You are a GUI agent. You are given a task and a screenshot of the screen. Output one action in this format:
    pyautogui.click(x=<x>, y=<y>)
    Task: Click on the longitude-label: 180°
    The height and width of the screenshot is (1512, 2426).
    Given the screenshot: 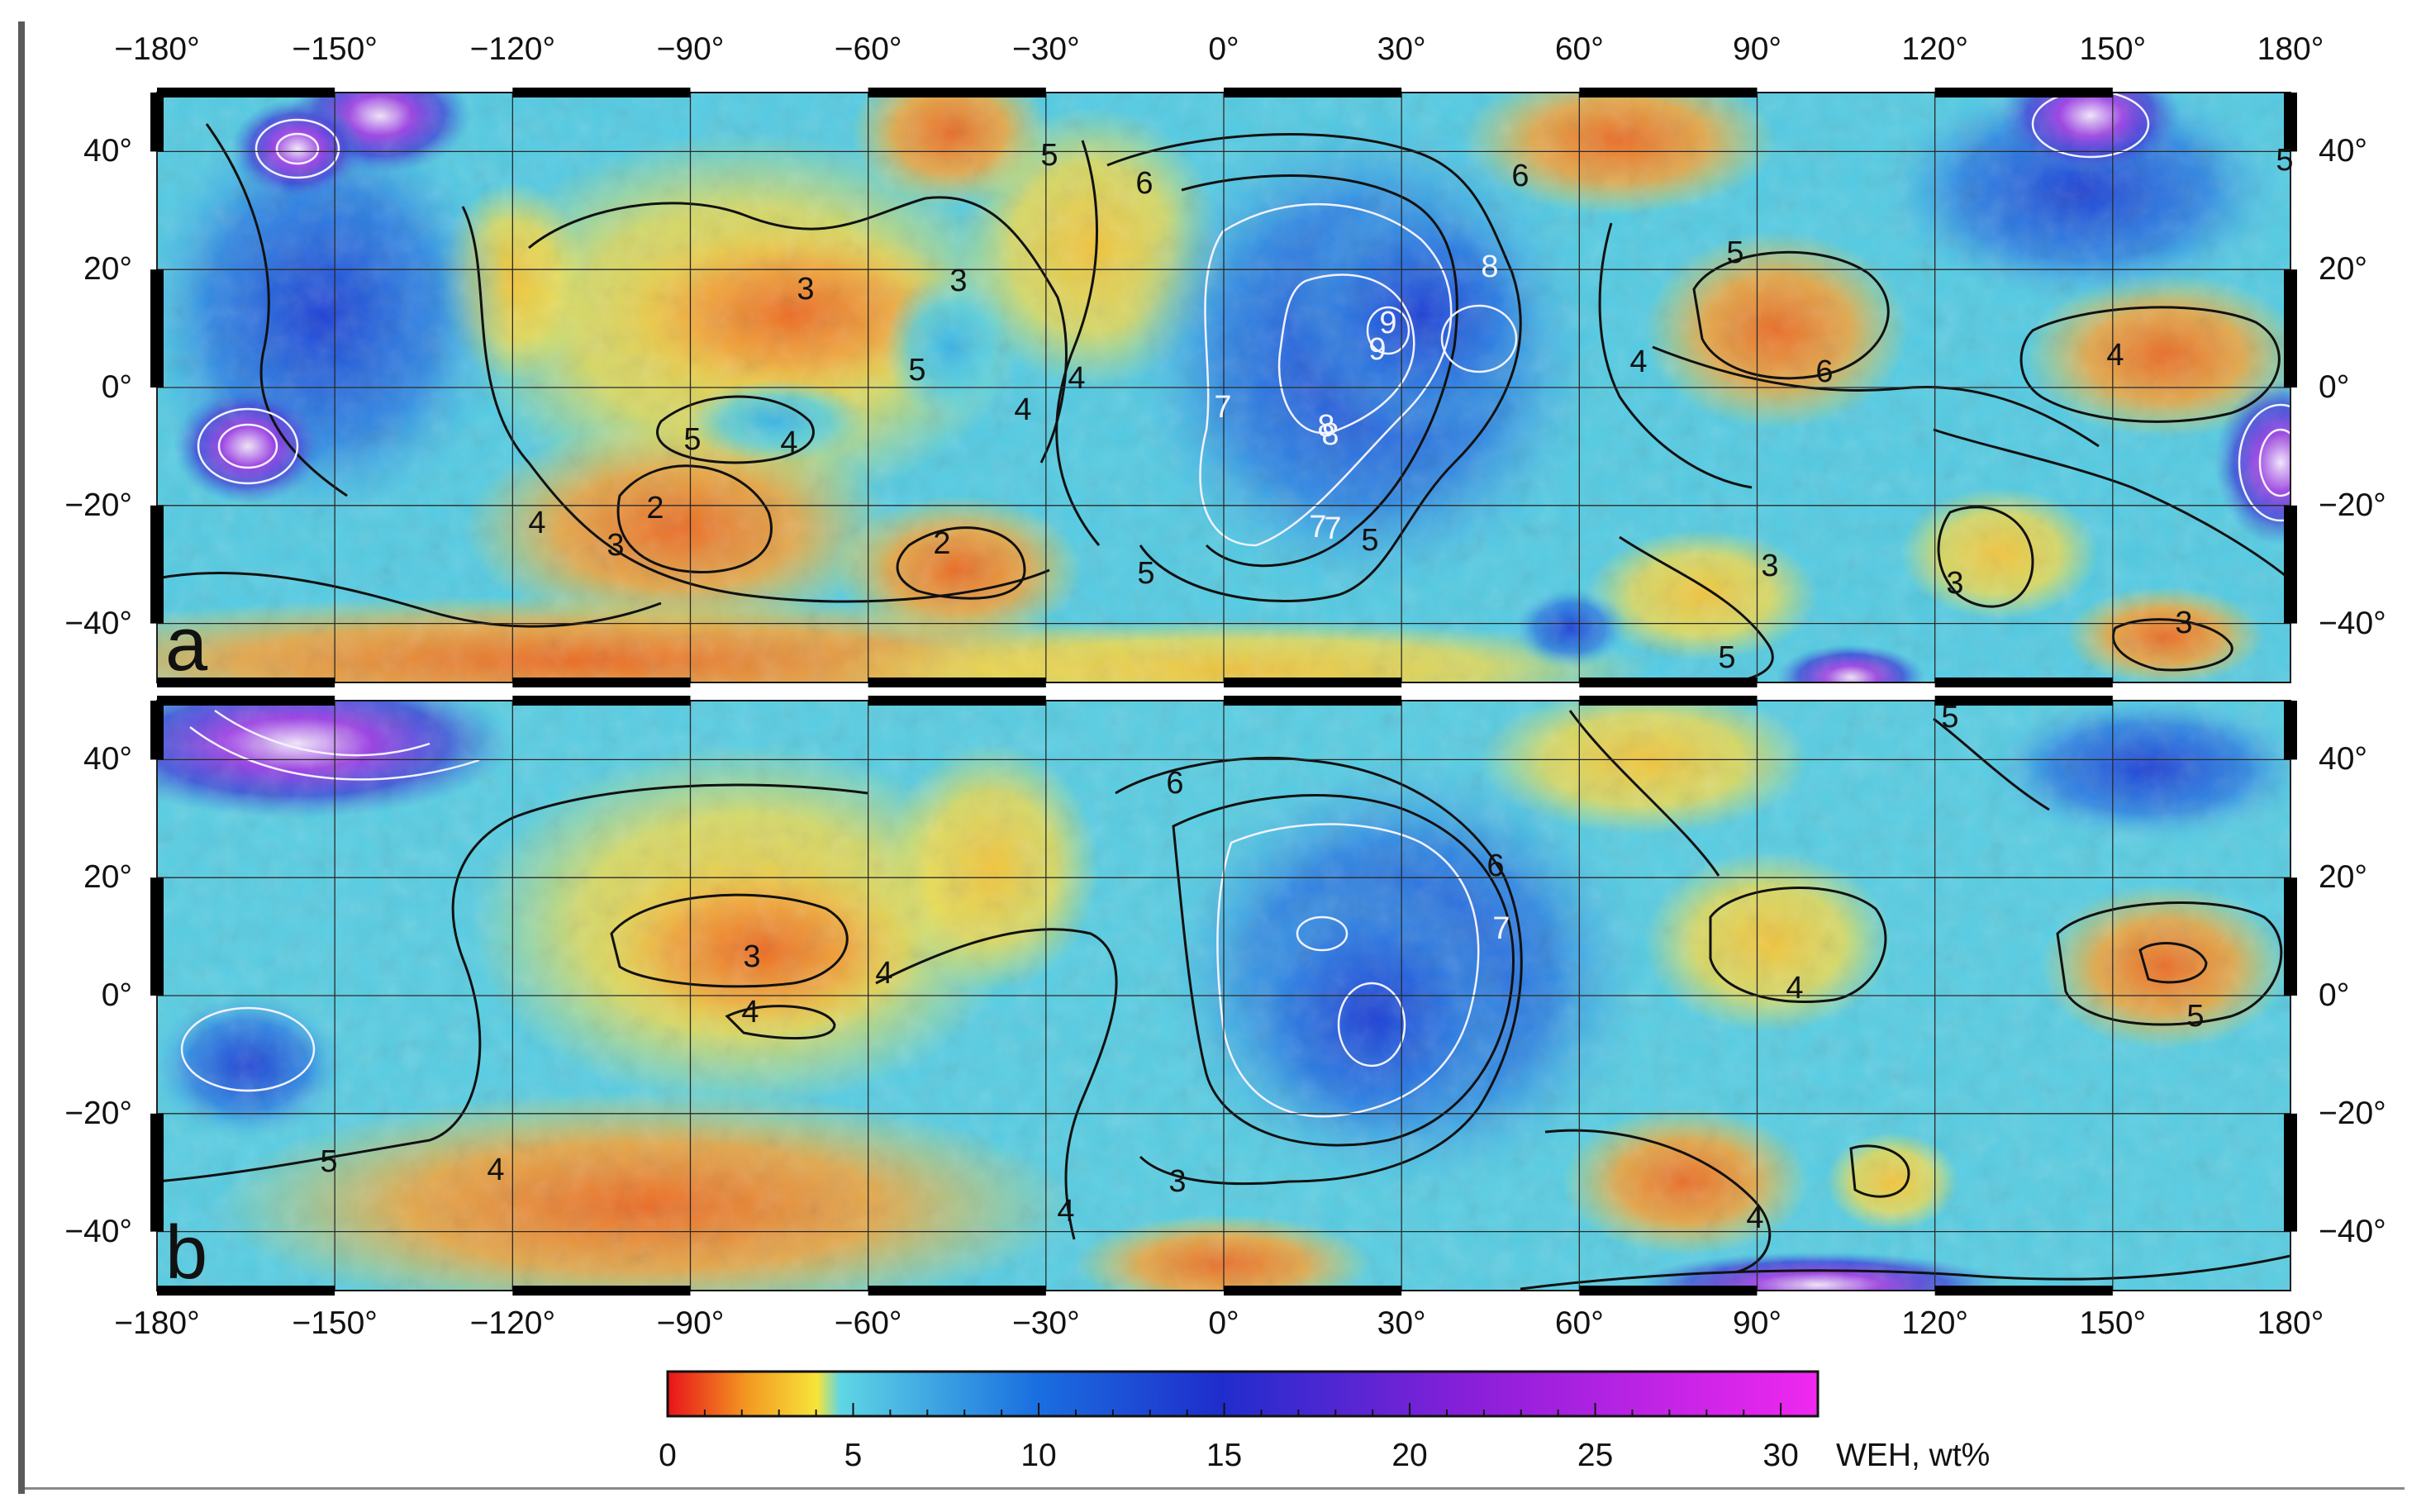 What is the action you would take?
    pyautogui.click(x=2290, y=49)
    